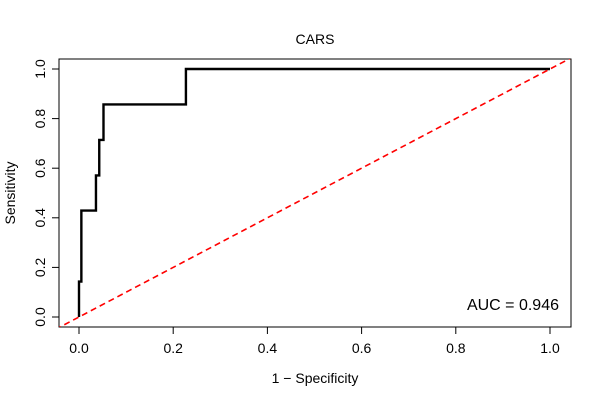 The width and height of the screenshot is (600, 400). I want to click on y-tick-label: 0.2, so click(40, 267).